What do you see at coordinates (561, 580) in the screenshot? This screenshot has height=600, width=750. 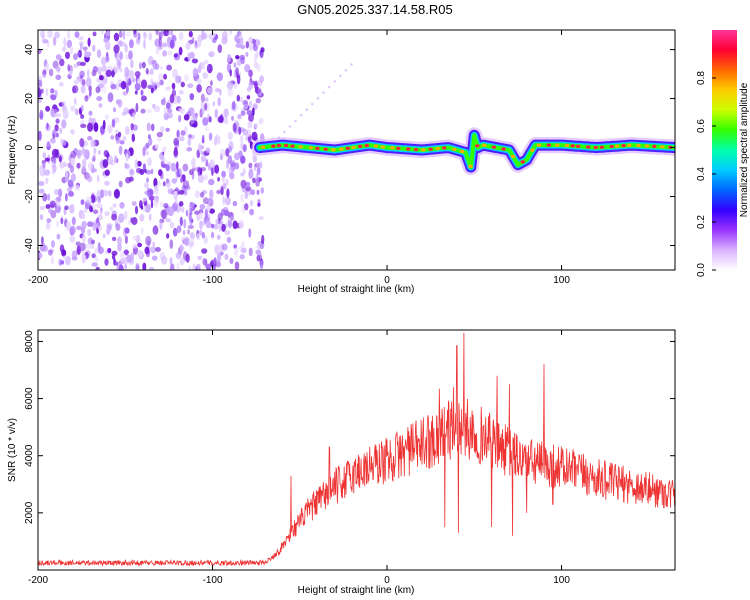 I see `x-tick-label: 100` at bounding box center [561, 580].